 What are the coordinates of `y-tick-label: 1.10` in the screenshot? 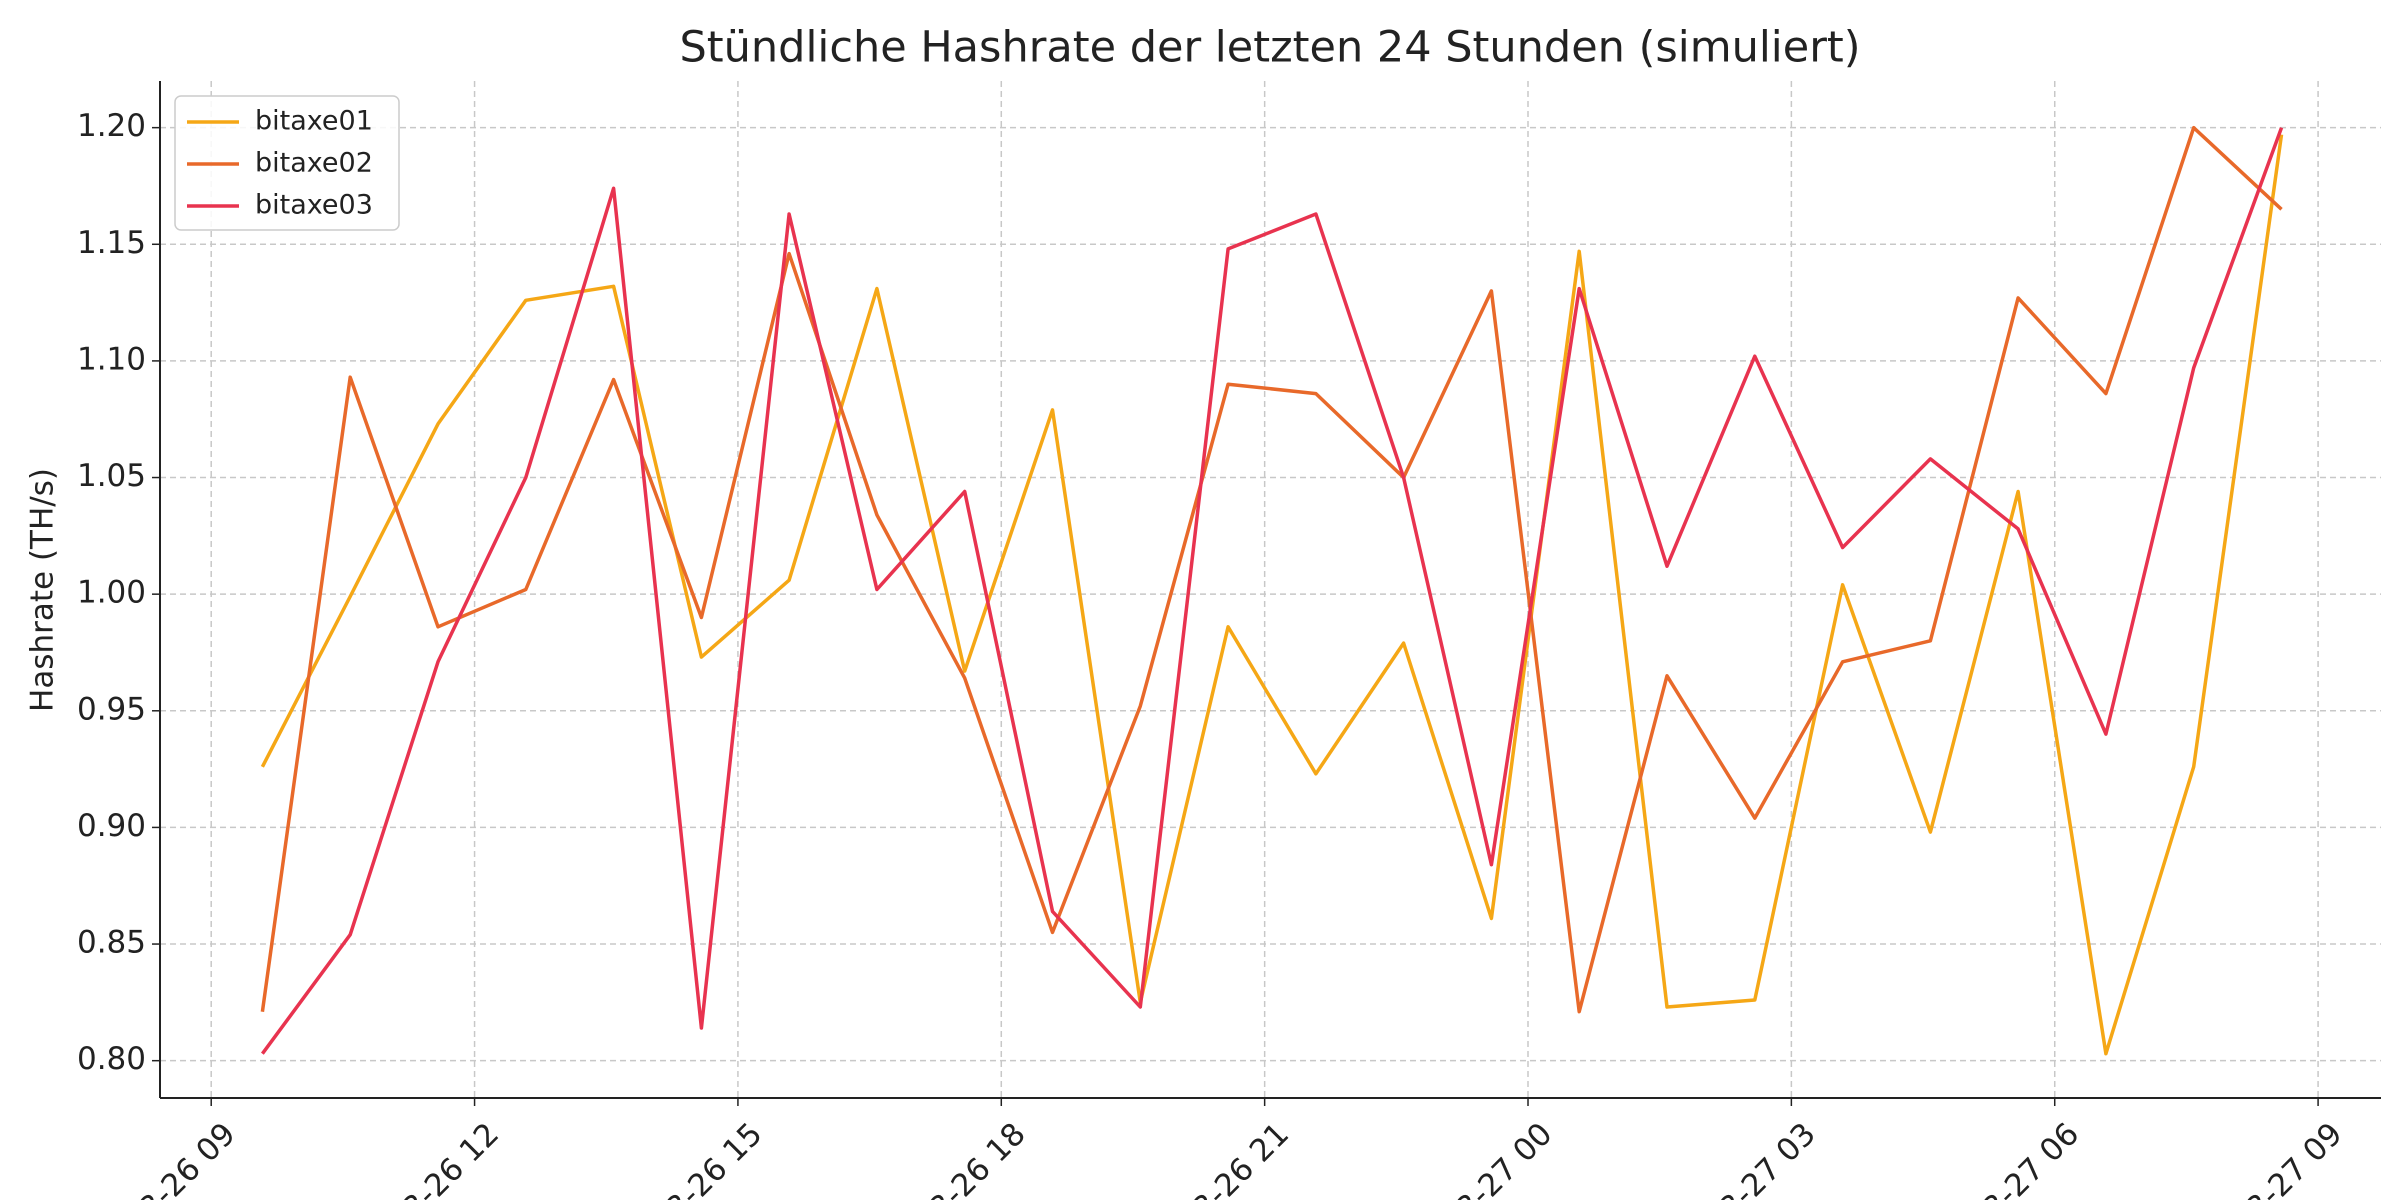 It's located at (111, 359).